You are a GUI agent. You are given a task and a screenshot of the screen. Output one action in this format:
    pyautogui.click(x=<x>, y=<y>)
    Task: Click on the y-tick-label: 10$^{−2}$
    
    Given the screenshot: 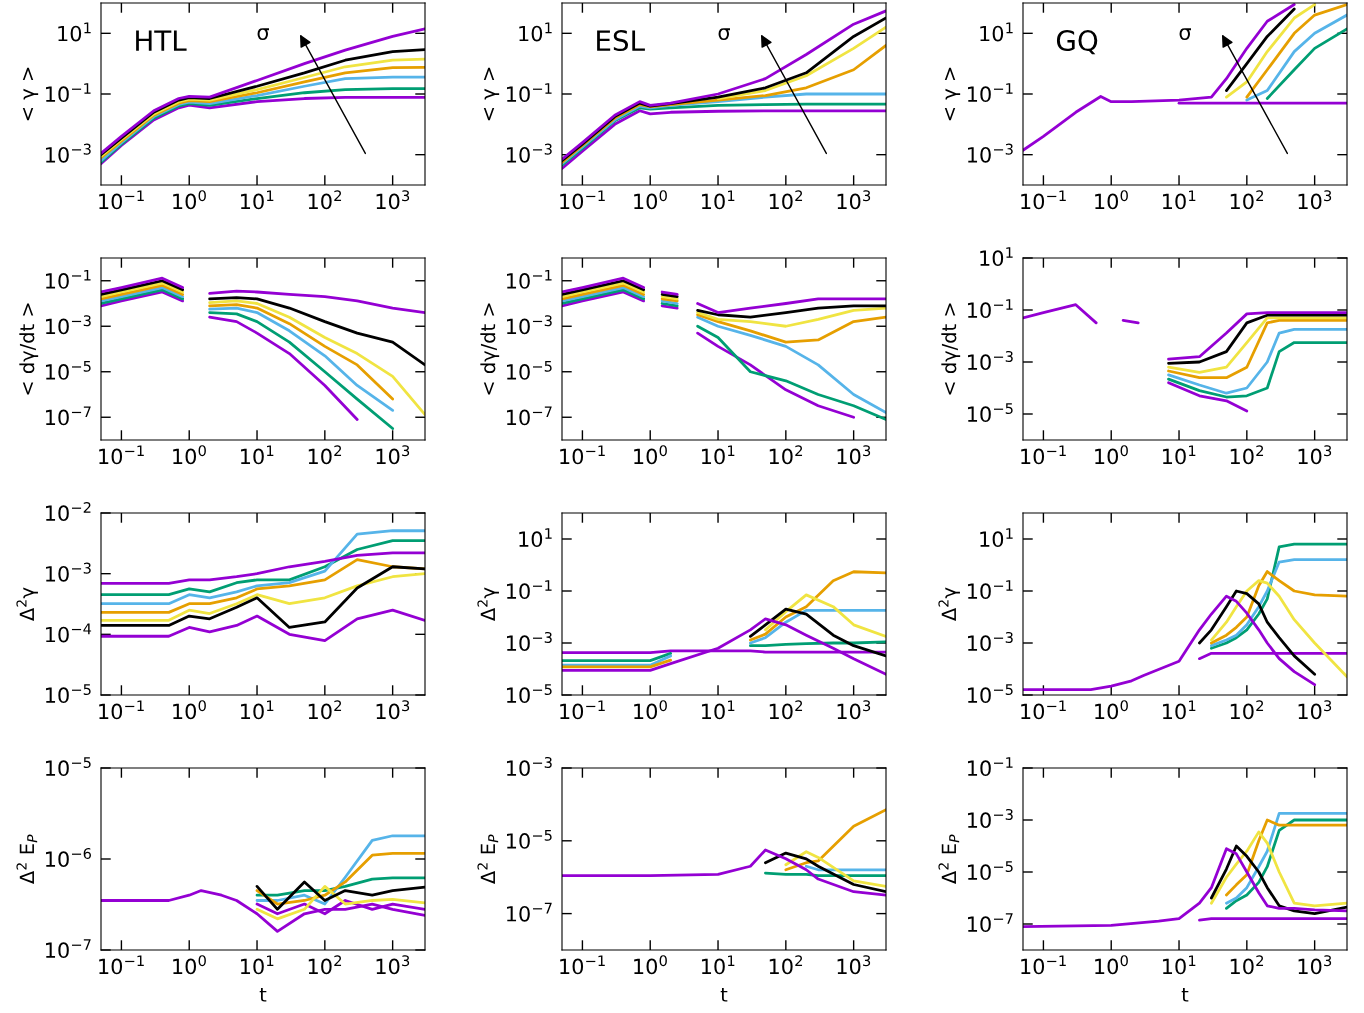 What is the action you would take?
    pyautogui.click(x=68, y=511)
    